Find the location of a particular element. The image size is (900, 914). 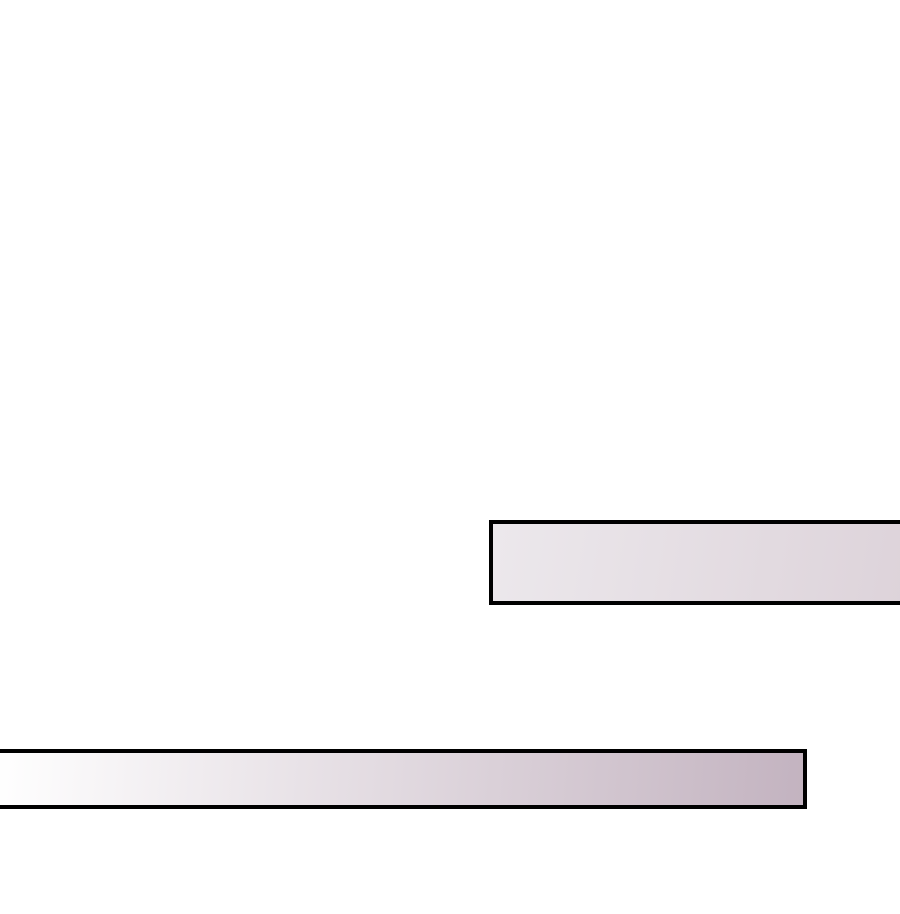

bottom-panel-bar is located at coordinates (403, 779).